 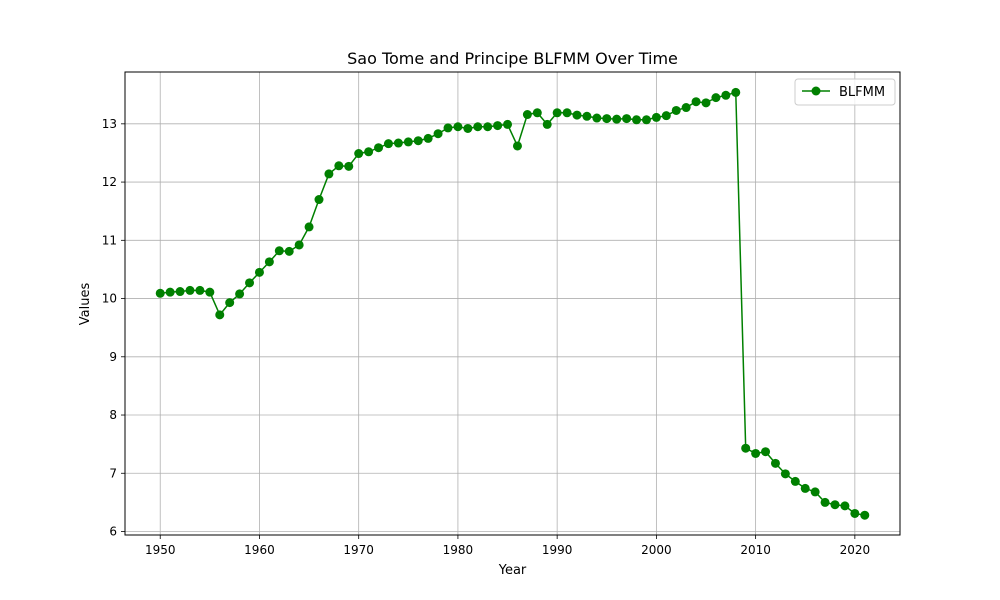 I want to click on x-axis-label: Year, so click(x=512, y=570).